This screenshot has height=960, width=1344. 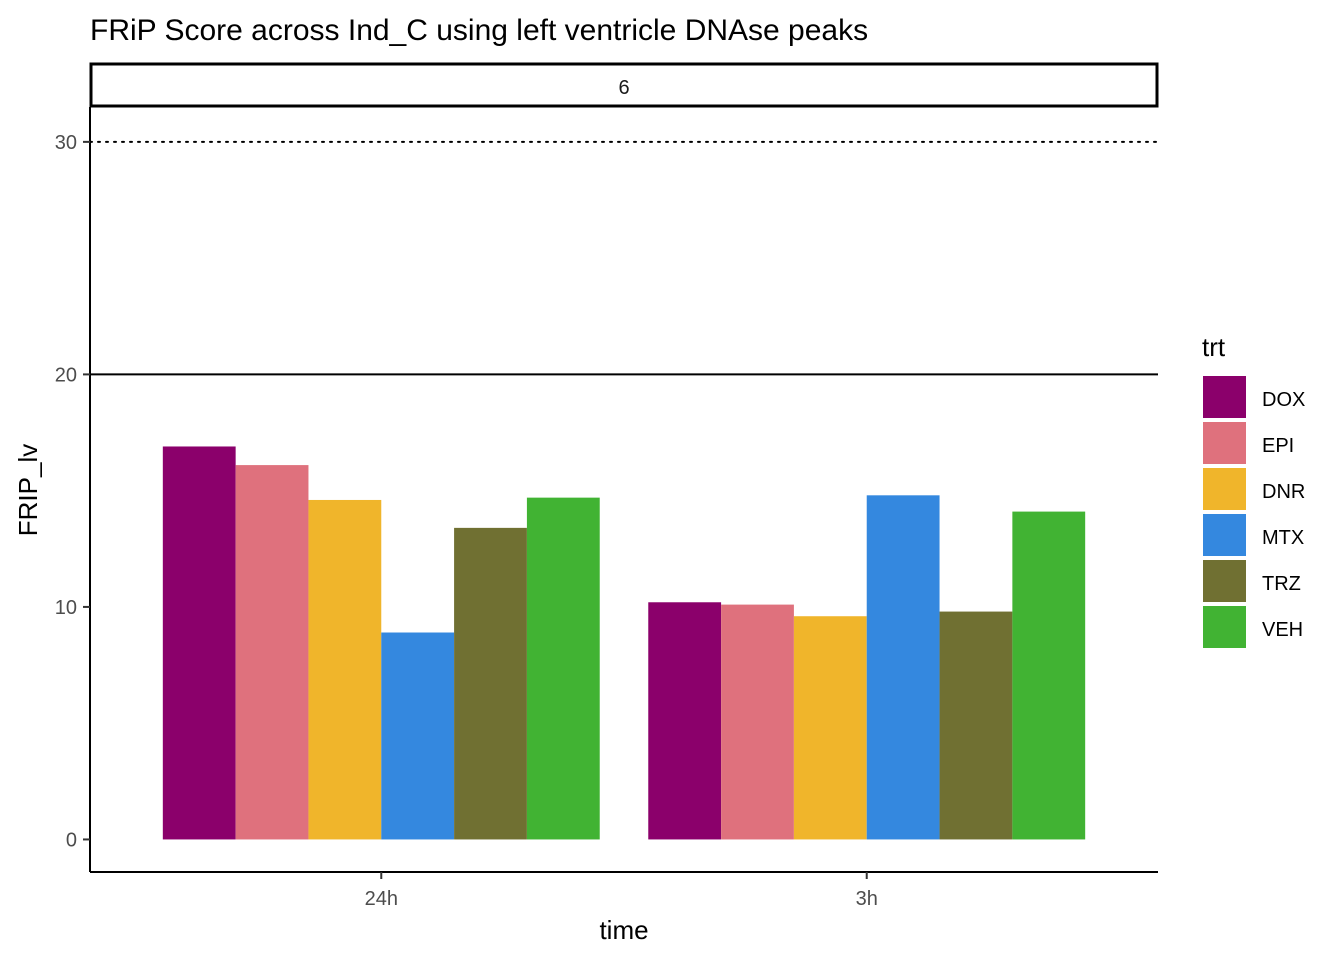 What do you see at coordinates (66, 375) in the screenshot?
I see `y-tick-label: 20` at bounding box center [66, 375].